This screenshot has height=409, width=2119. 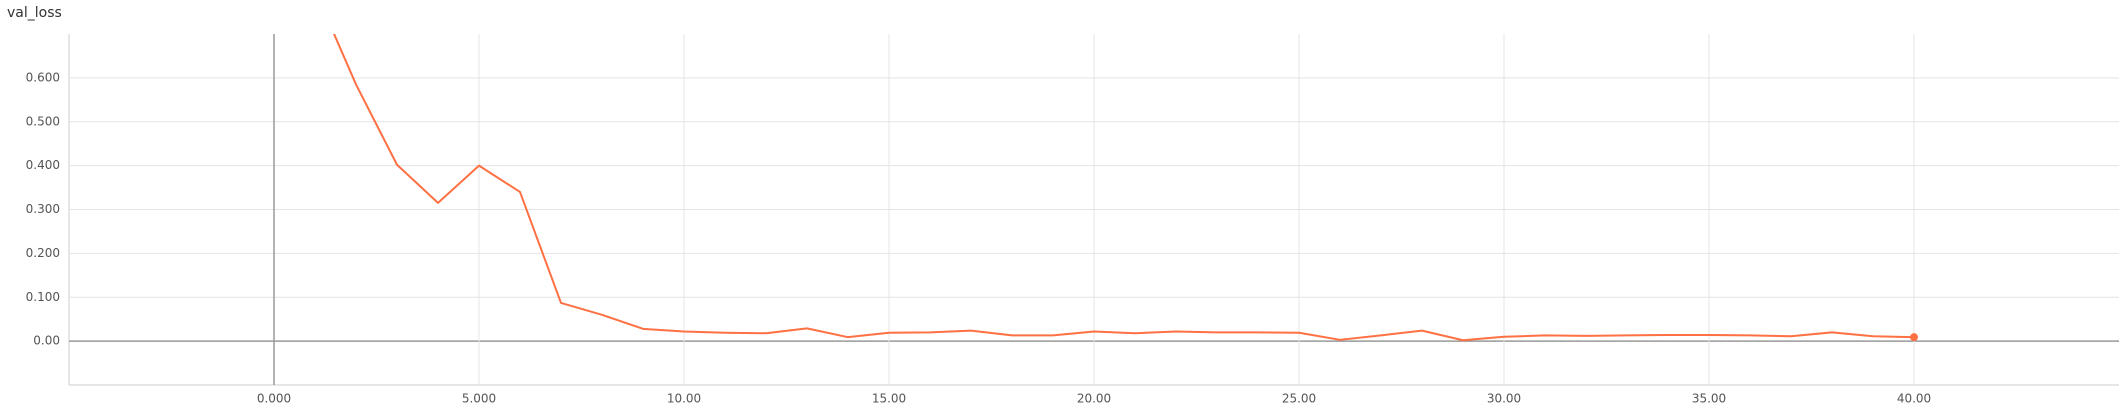 I want to click on y-tick-label: 0.200, so click(x=43, y=253).